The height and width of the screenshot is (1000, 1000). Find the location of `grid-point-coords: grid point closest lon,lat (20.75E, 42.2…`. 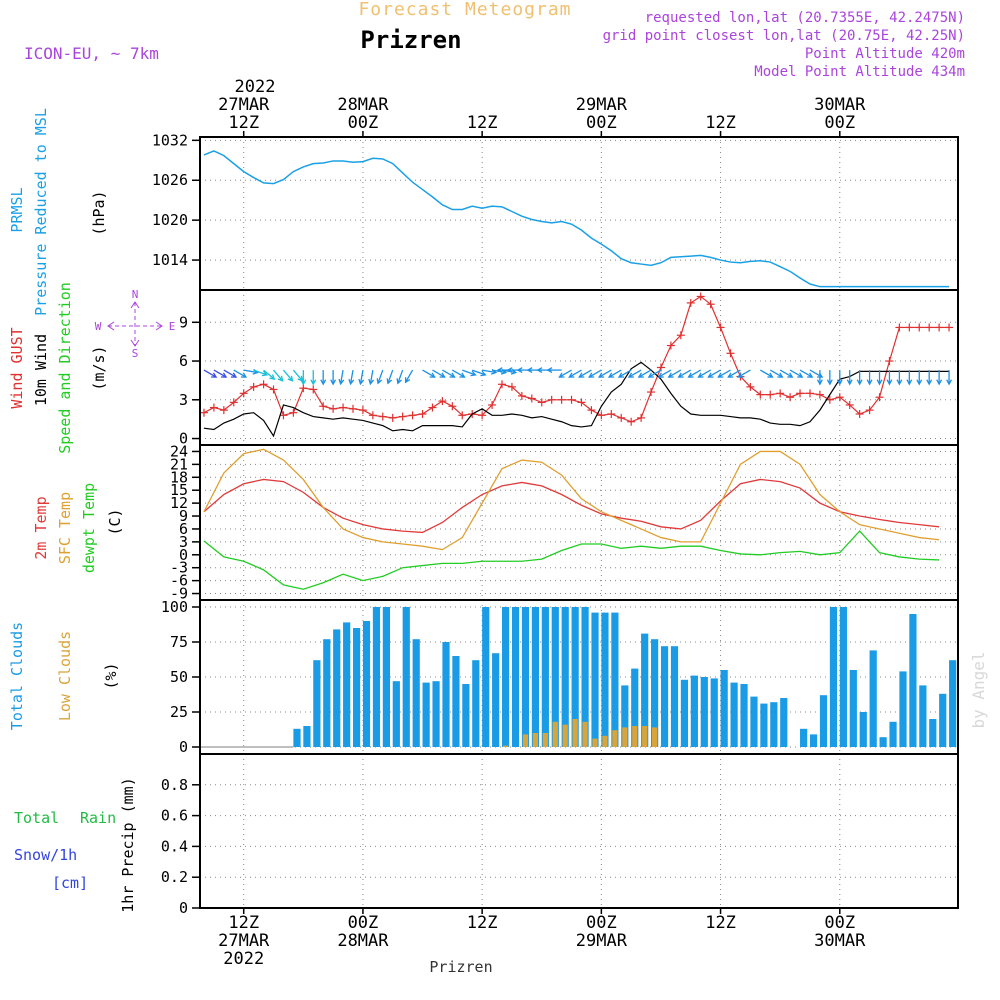

grid-point-coords: grid point closest lon,lat (20.75E, 42.2… is located at coordinates (784, 36).